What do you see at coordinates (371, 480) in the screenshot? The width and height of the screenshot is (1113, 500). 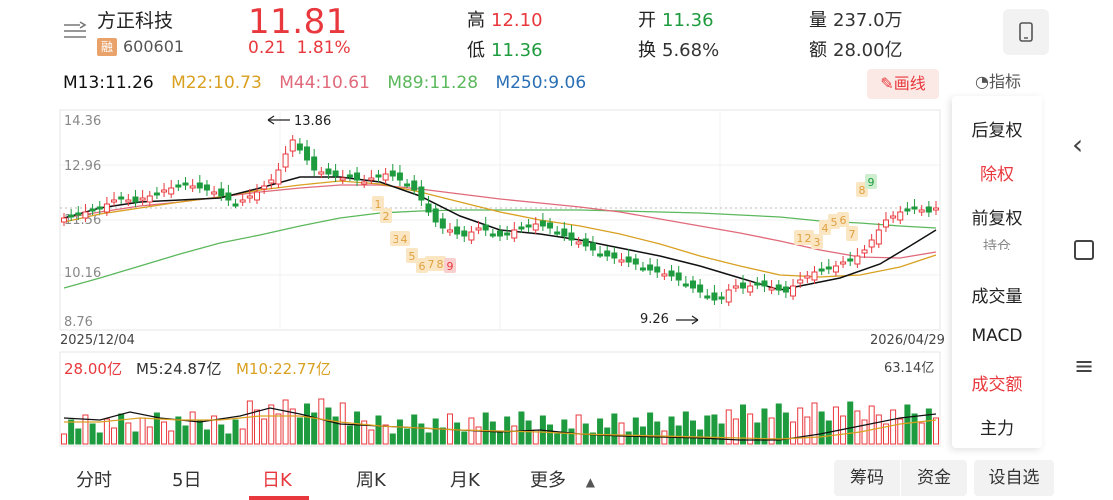 I see `tab-weekly-k: 周K` at bounding box center [371, 480].